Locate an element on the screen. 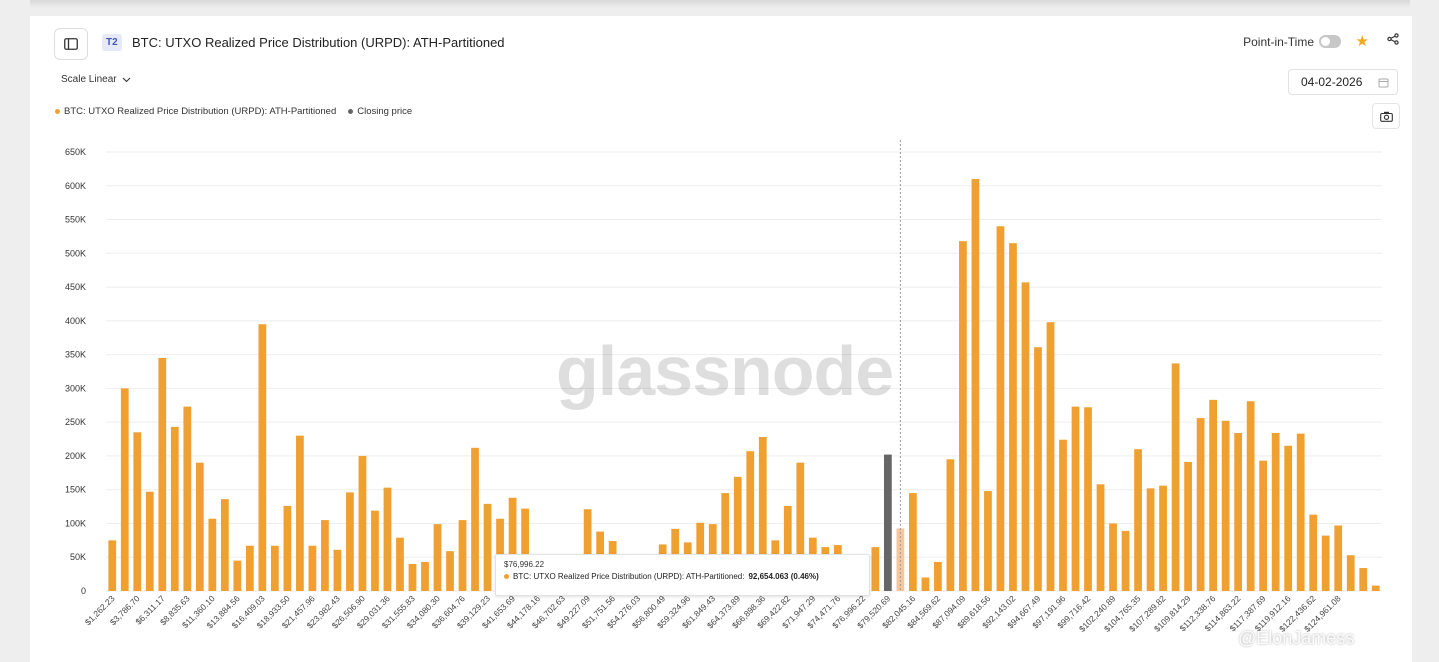  glassnode-watermark: glassnode is located at coordinates (725, 371).